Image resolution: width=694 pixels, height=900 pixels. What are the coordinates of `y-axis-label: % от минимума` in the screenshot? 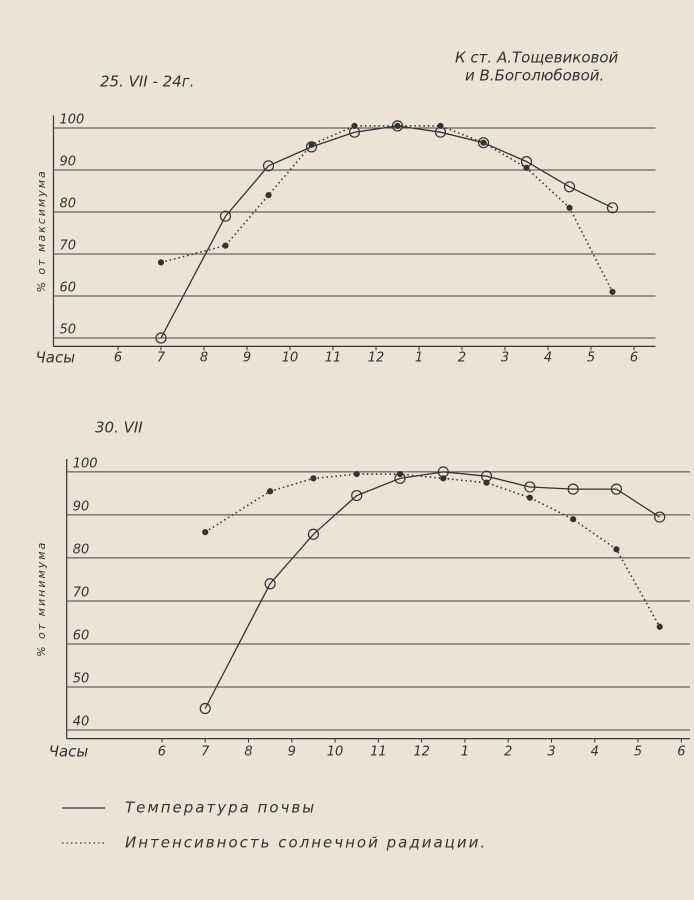 It's located at (41, 599).